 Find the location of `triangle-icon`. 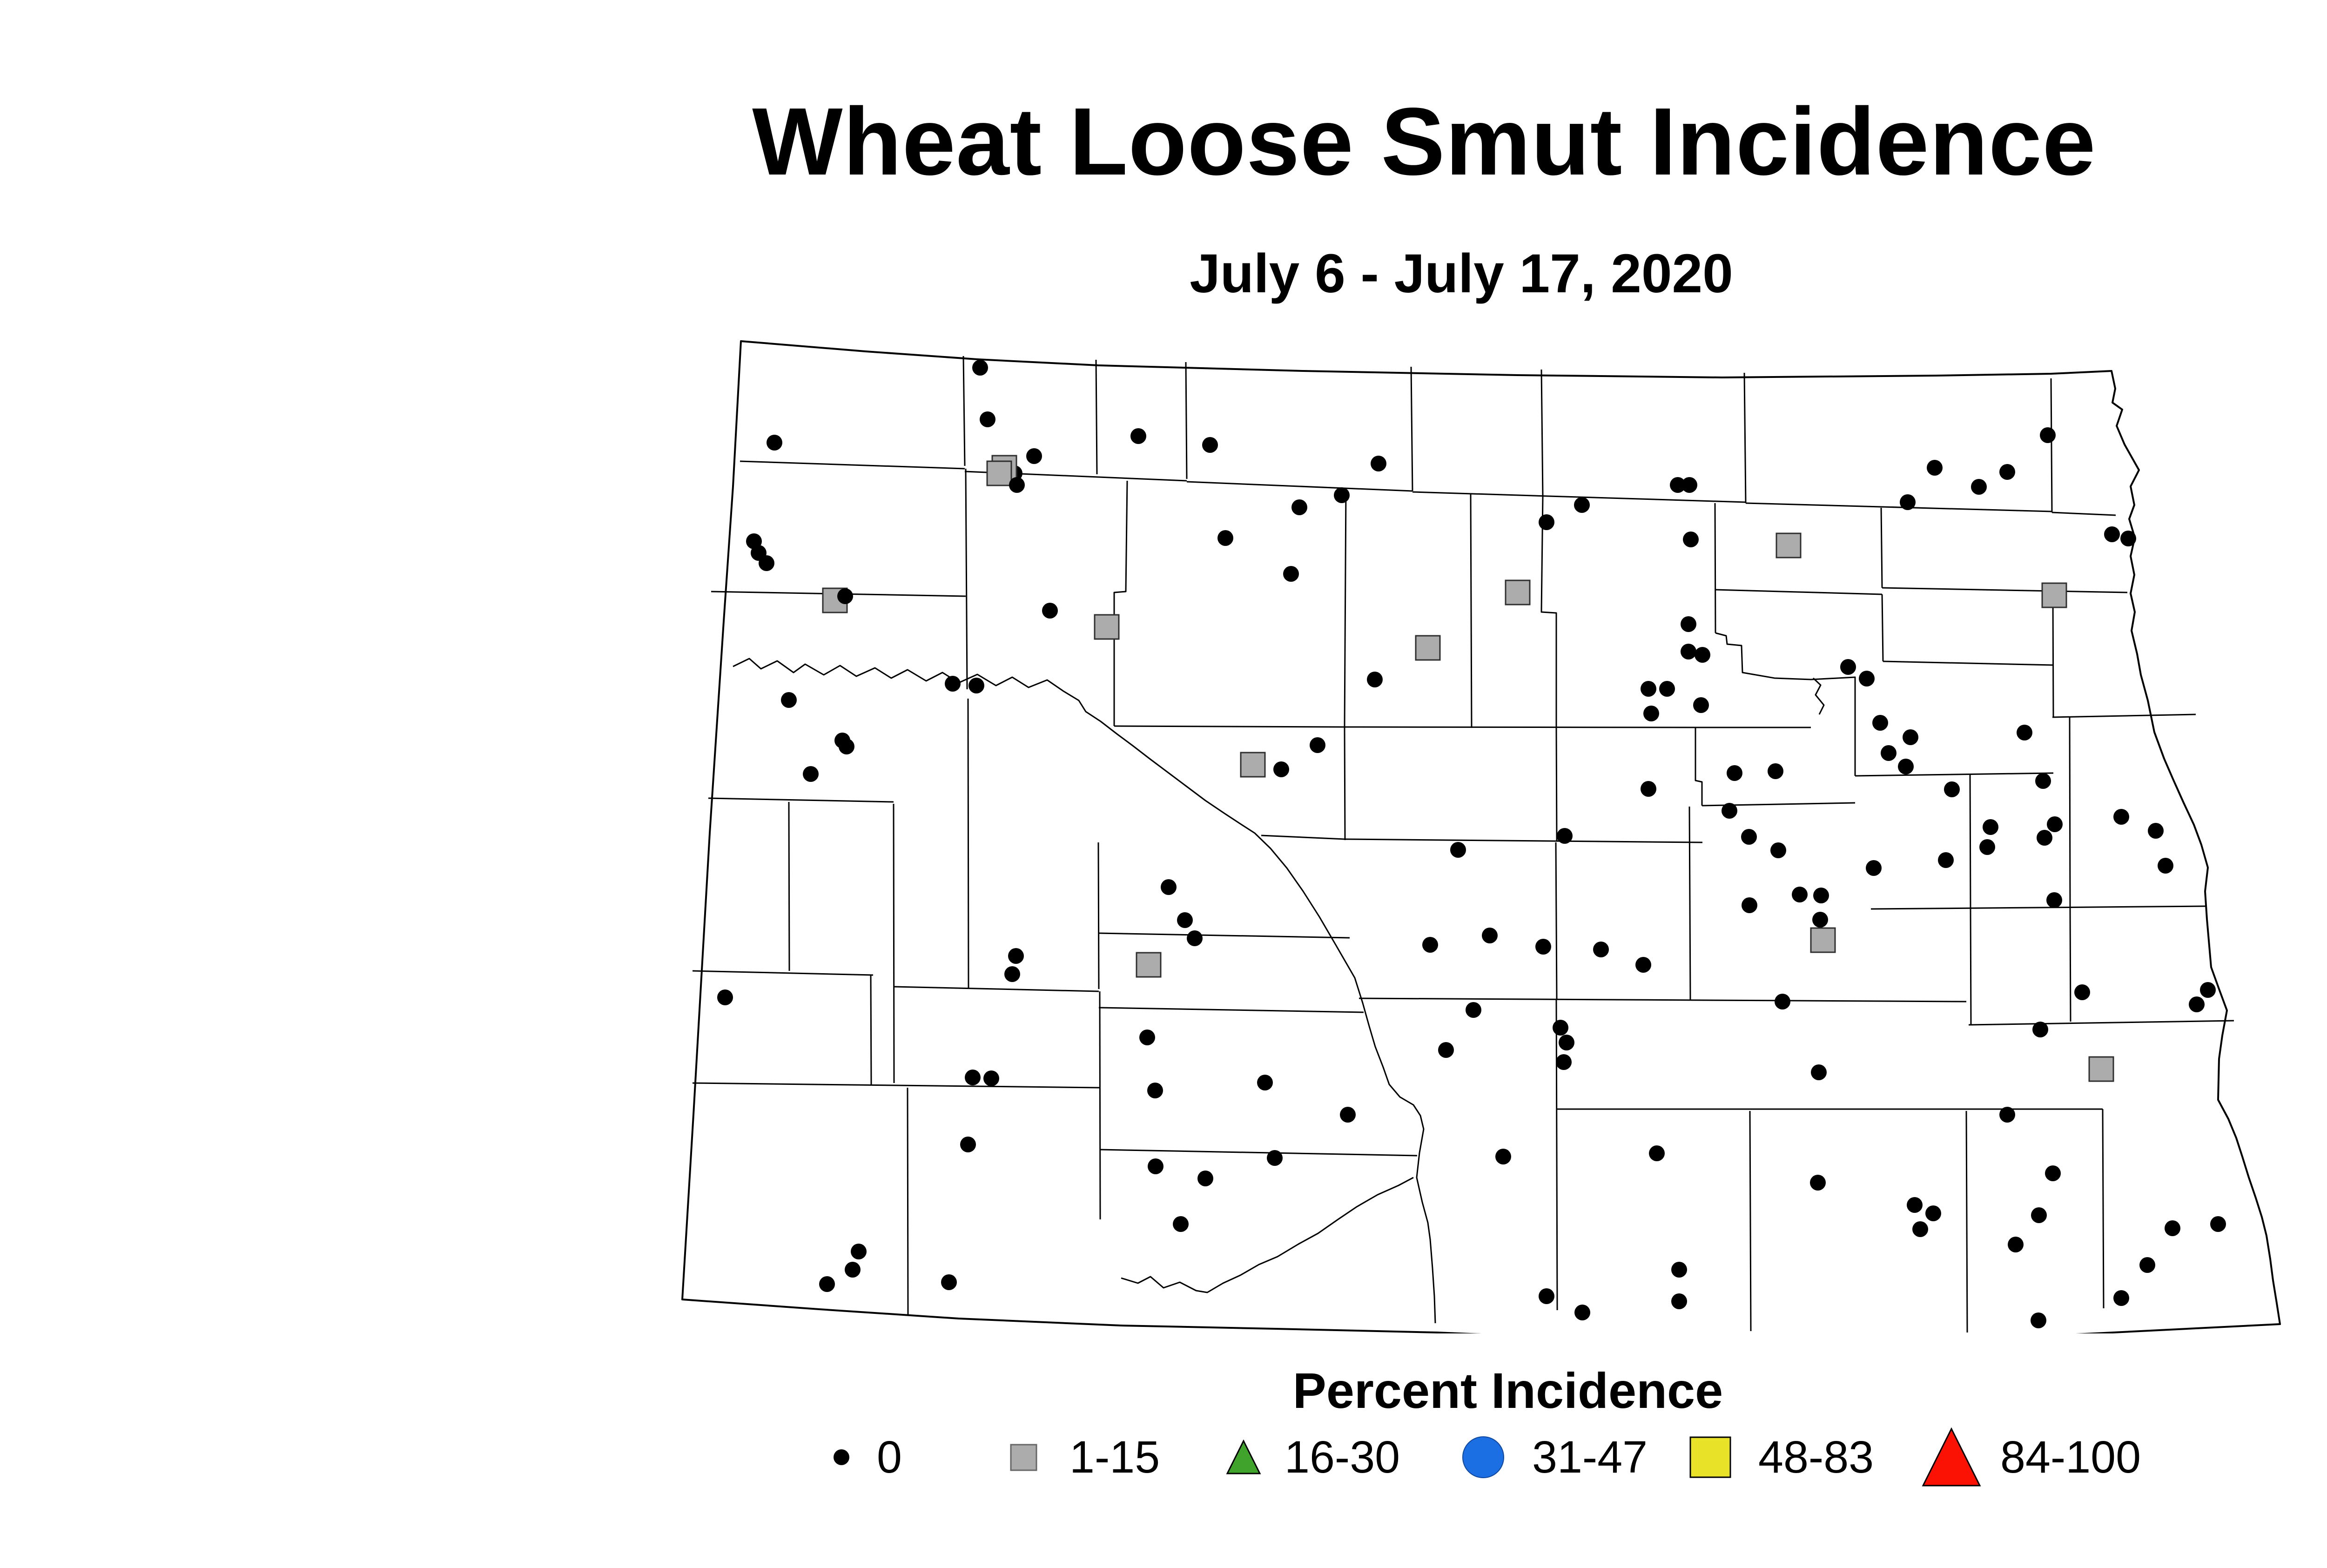

triangle-icon is located at coordinates (1951, 1457).